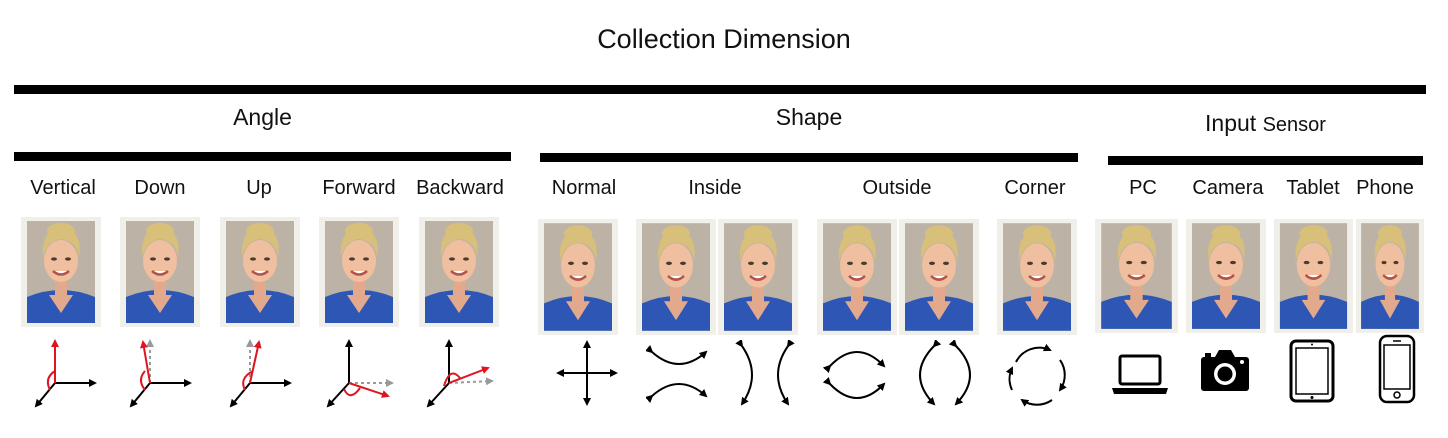  Describe the element at coordinates (1390, 276) in the screenshot. I see `photo-phone` at that location.